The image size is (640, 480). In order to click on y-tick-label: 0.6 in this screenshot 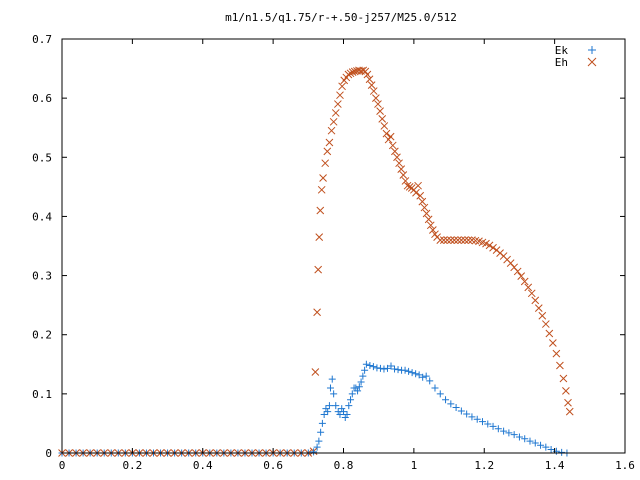, I will do `click(42, 98)`.